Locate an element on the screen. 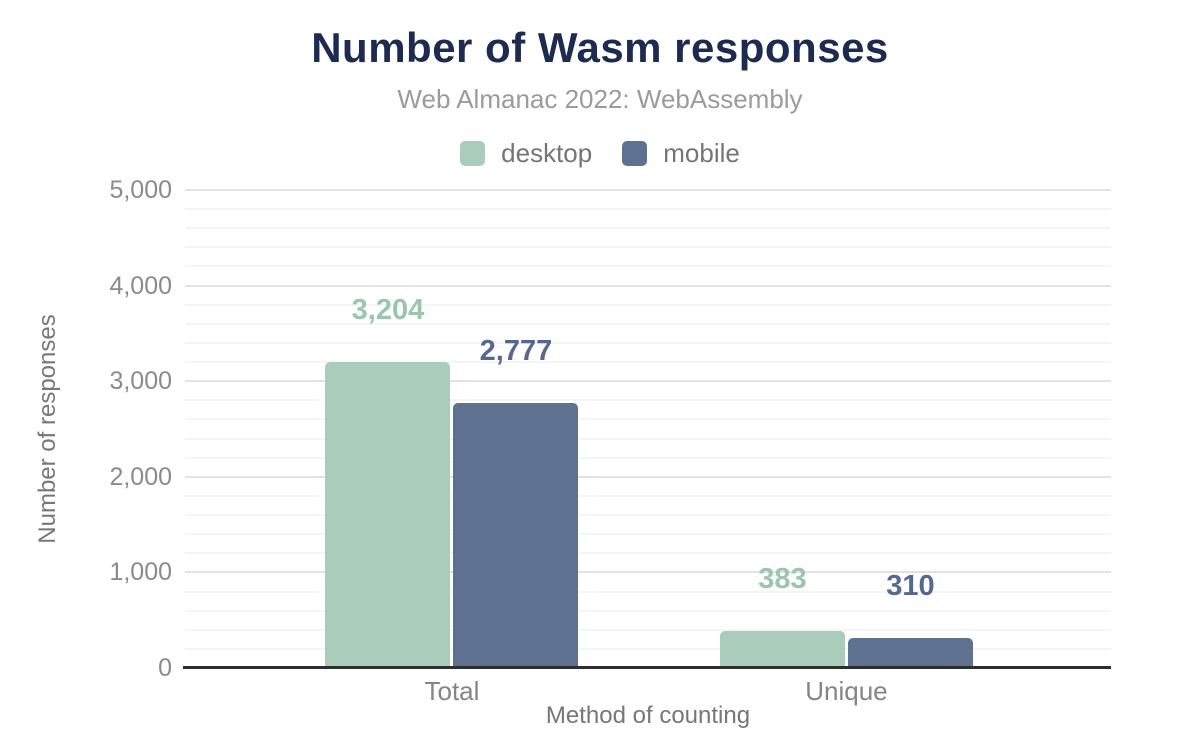 The image size is (1200, 742). y-tick-label: 1,000 is located at coordinates (140, 572).